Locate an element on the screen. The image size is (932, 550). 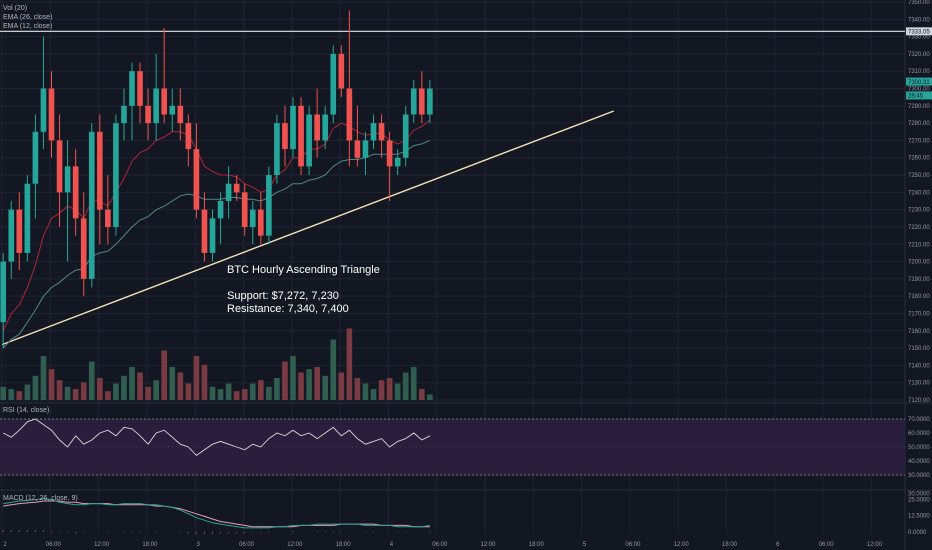
y-tick-label: 7290.00 is located at coordinates (919, 107).